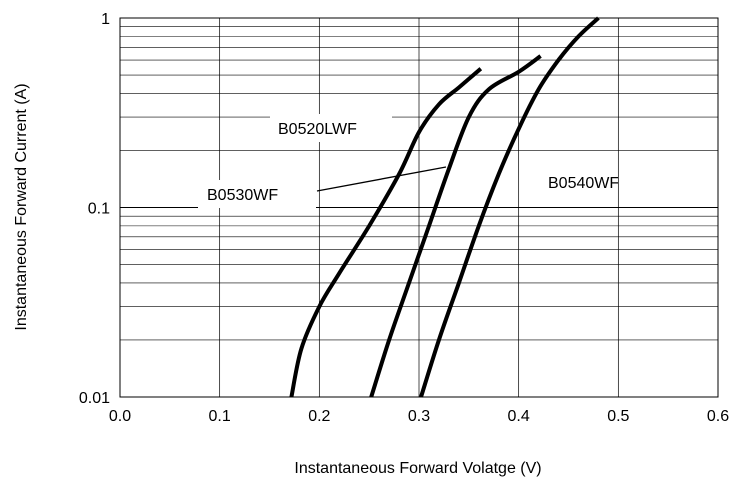 The height and width of the screenshot is (485, 735). I want to click on y-tick-label: 0.1, so click(99, 209).